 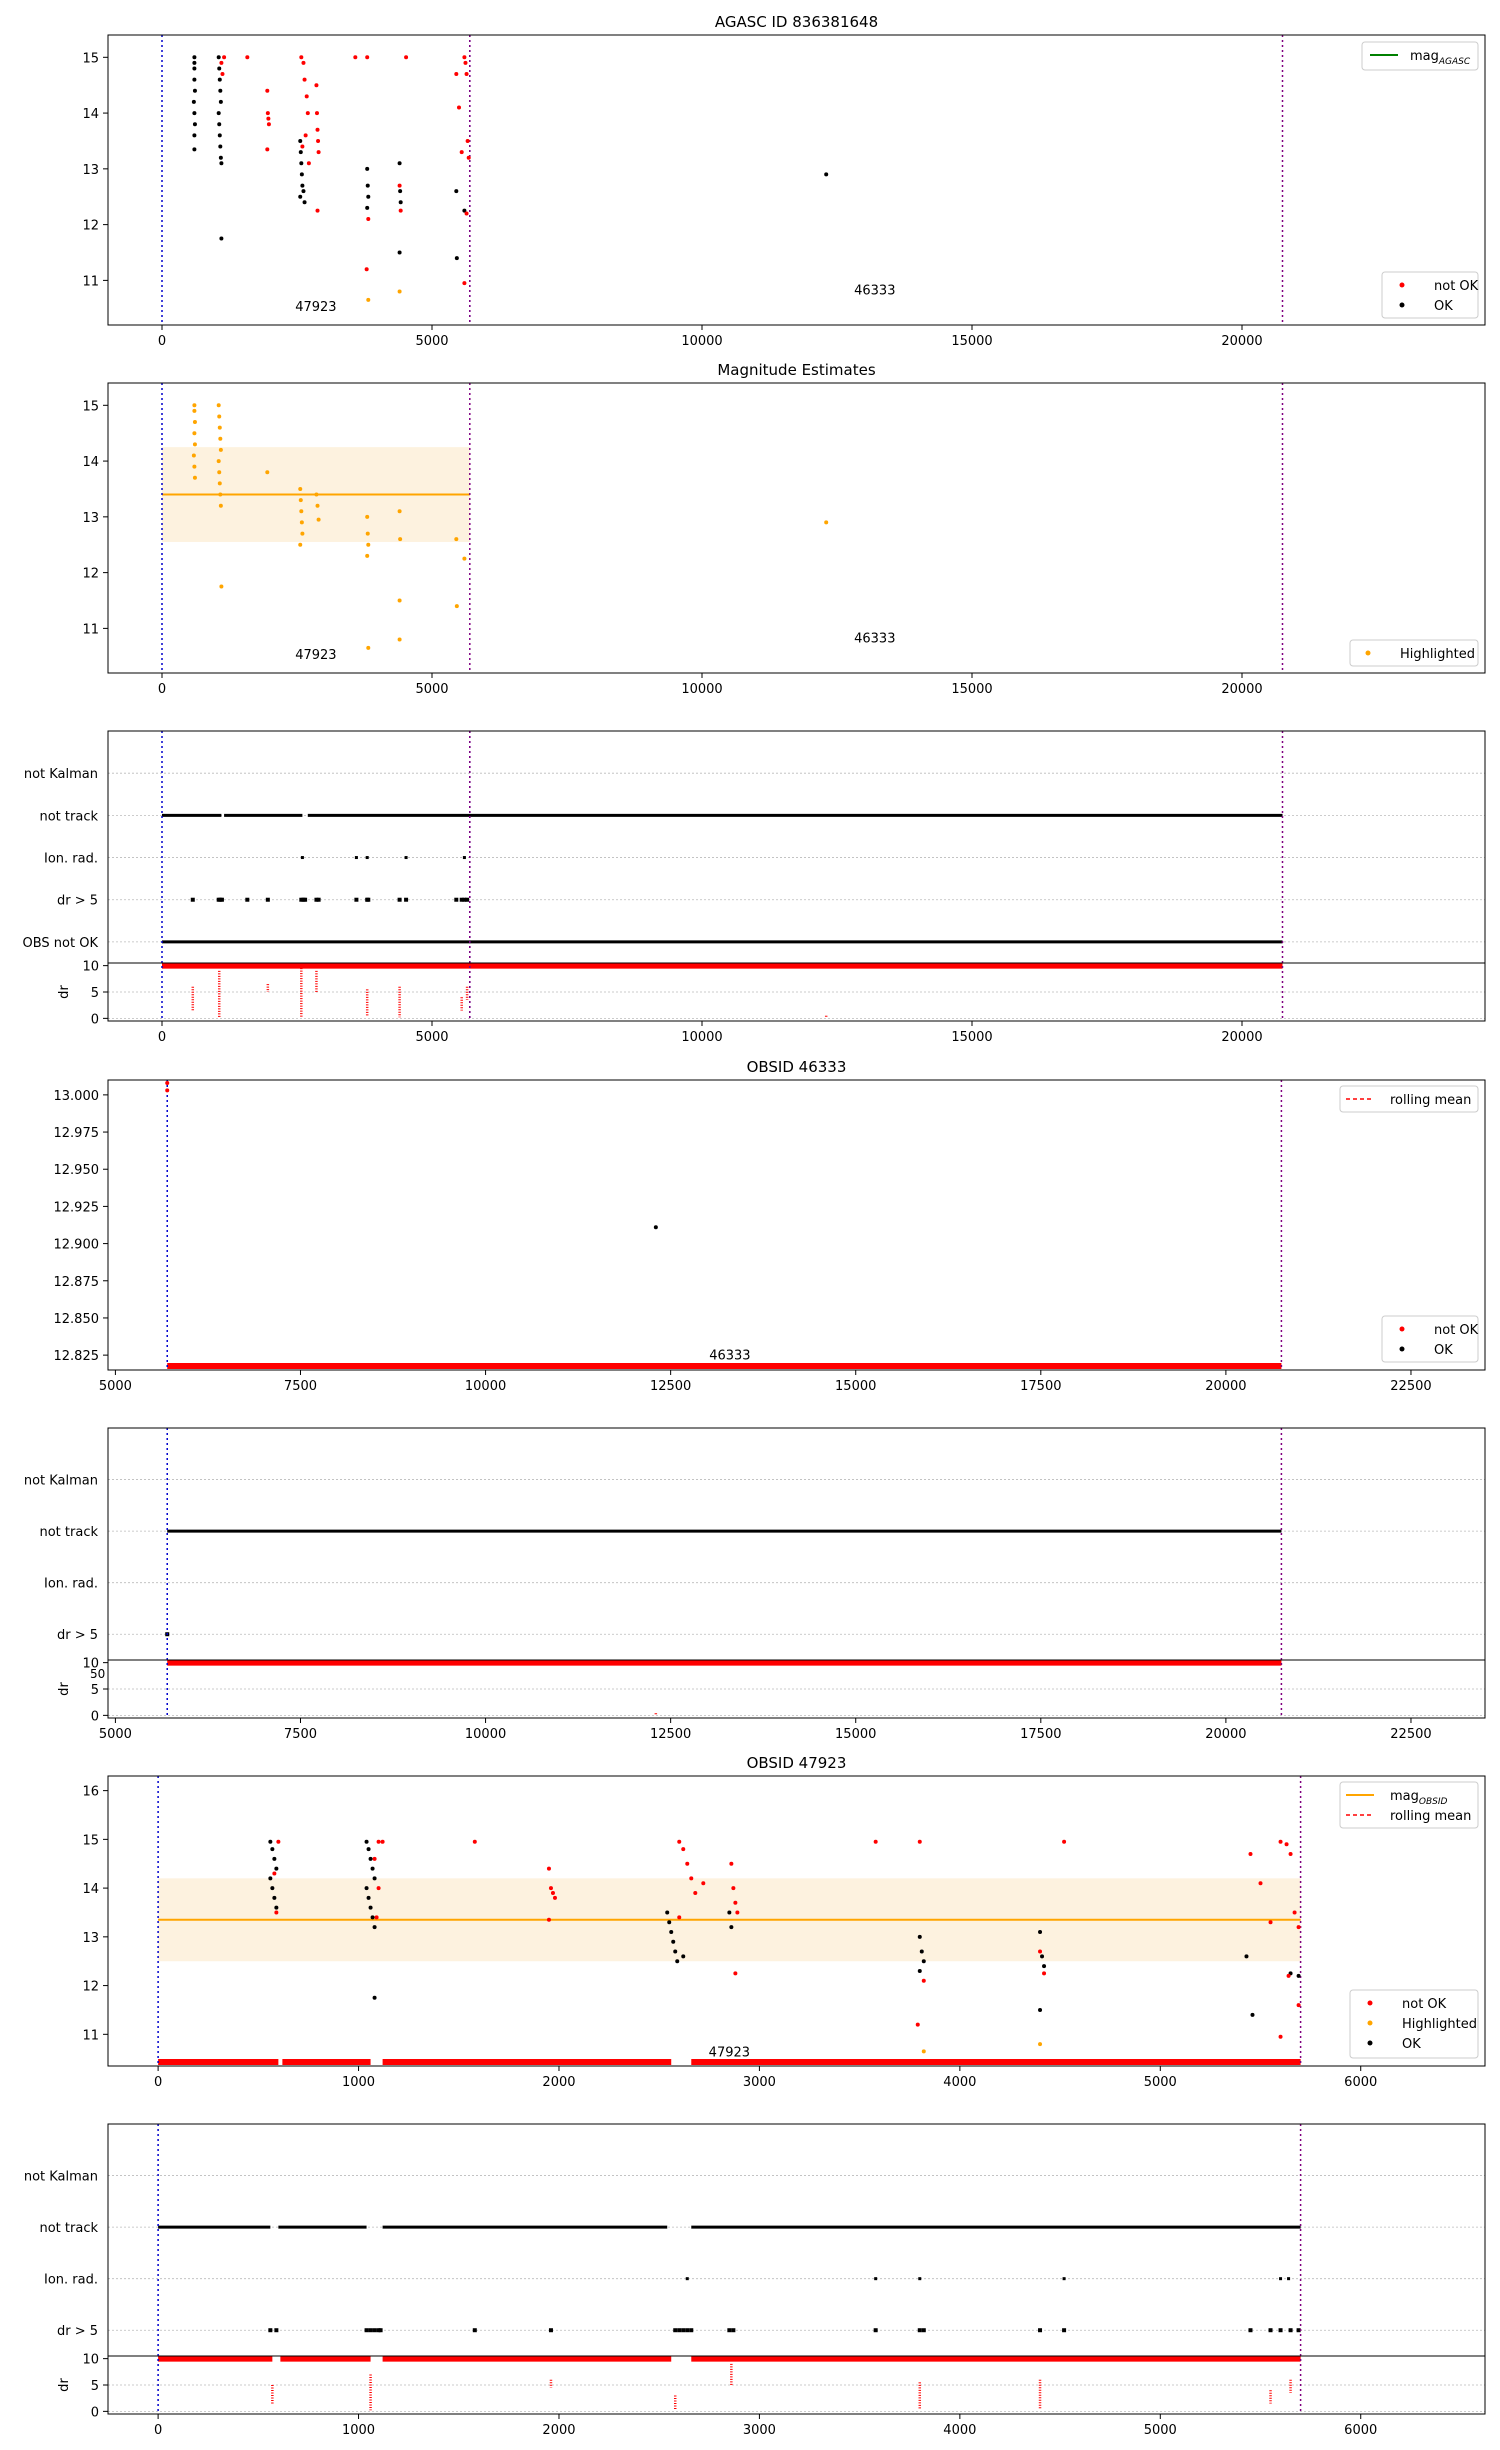 I want to click on obs46333-xtick-label: 7500, so click(x=300, y=1386).